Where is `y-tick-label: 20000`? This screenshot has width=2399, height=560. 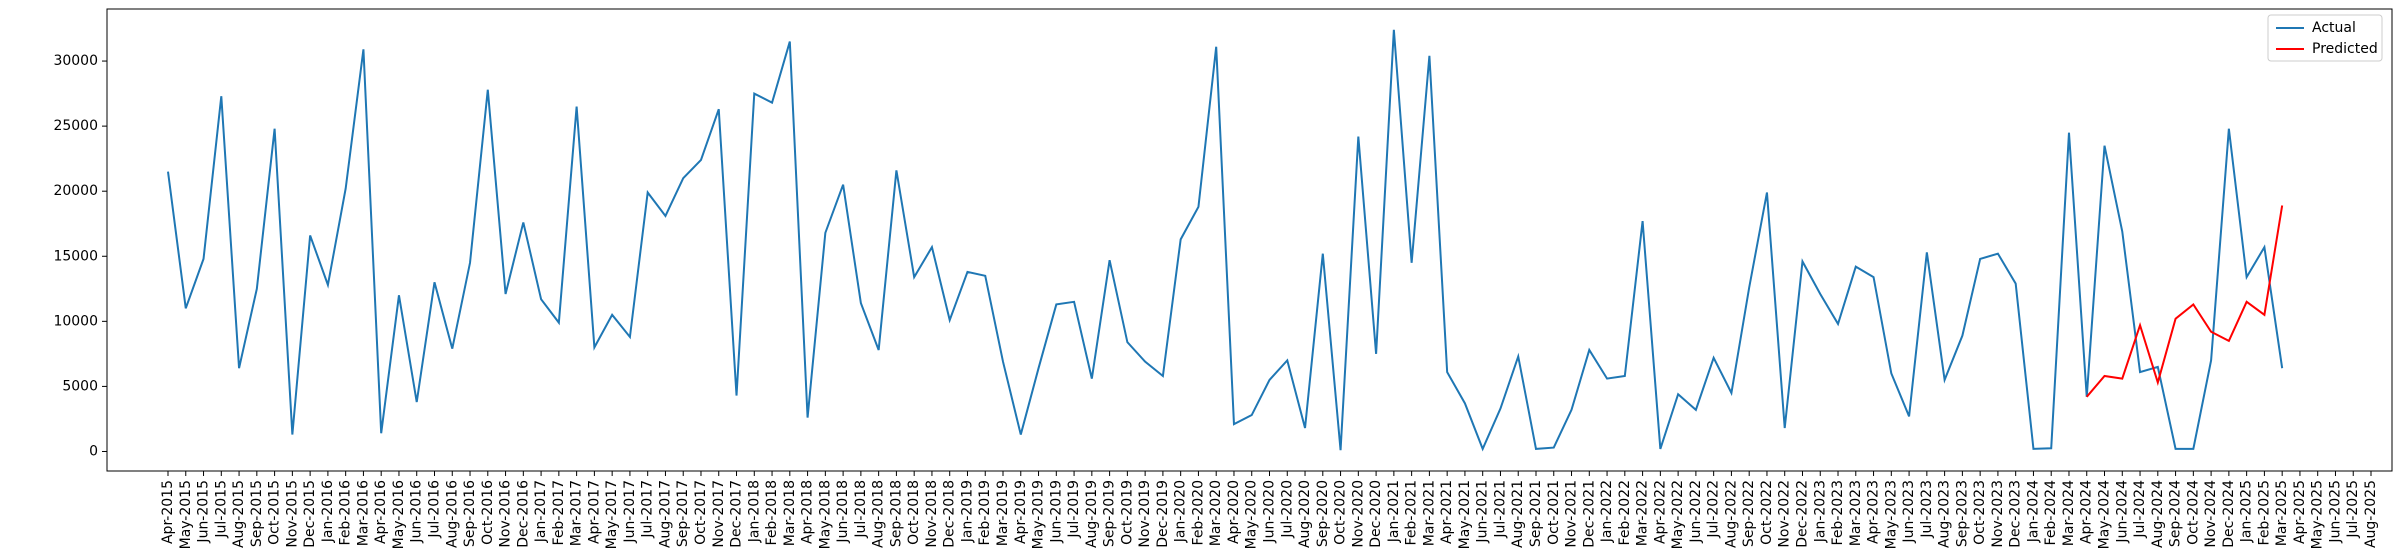
y-tick-label: 20000 is located at coordinates (75, 191).